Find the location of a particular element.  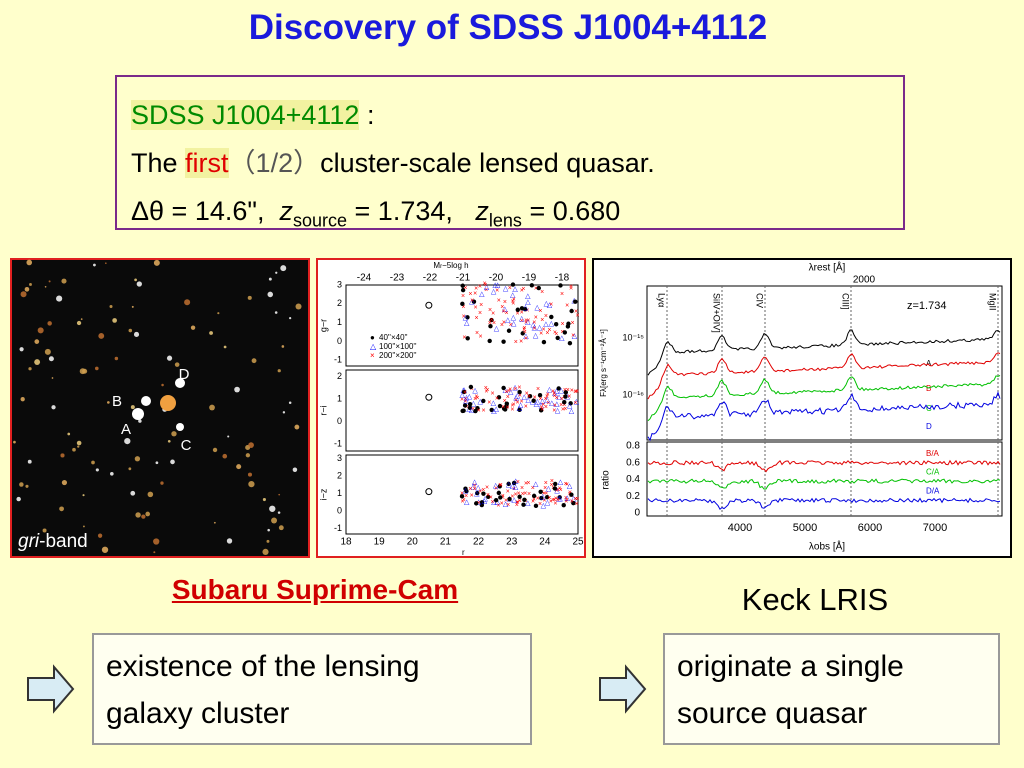

bottom-tick-label: 4000 is located at coordinates (740, 528).